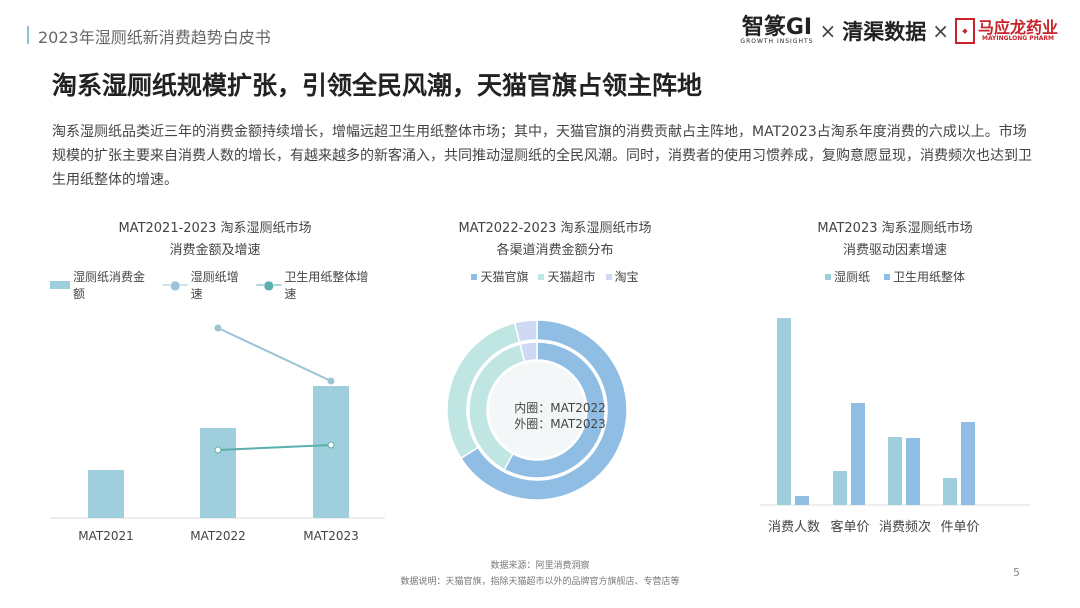 Image resolution: width=1080 pixels, height=608 pixels. What do you see at coordinates (964, 31) in the screenshot?
I see `seal-icon: ◆` at bounding box center [964, 31].